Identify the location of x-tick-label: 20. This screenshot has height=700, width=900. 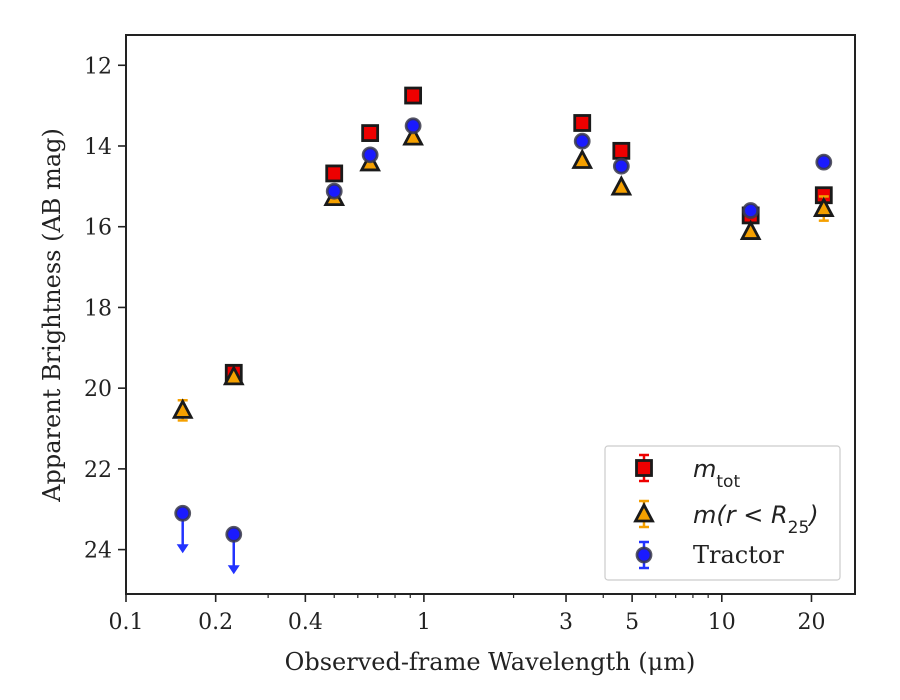
(811, 622).